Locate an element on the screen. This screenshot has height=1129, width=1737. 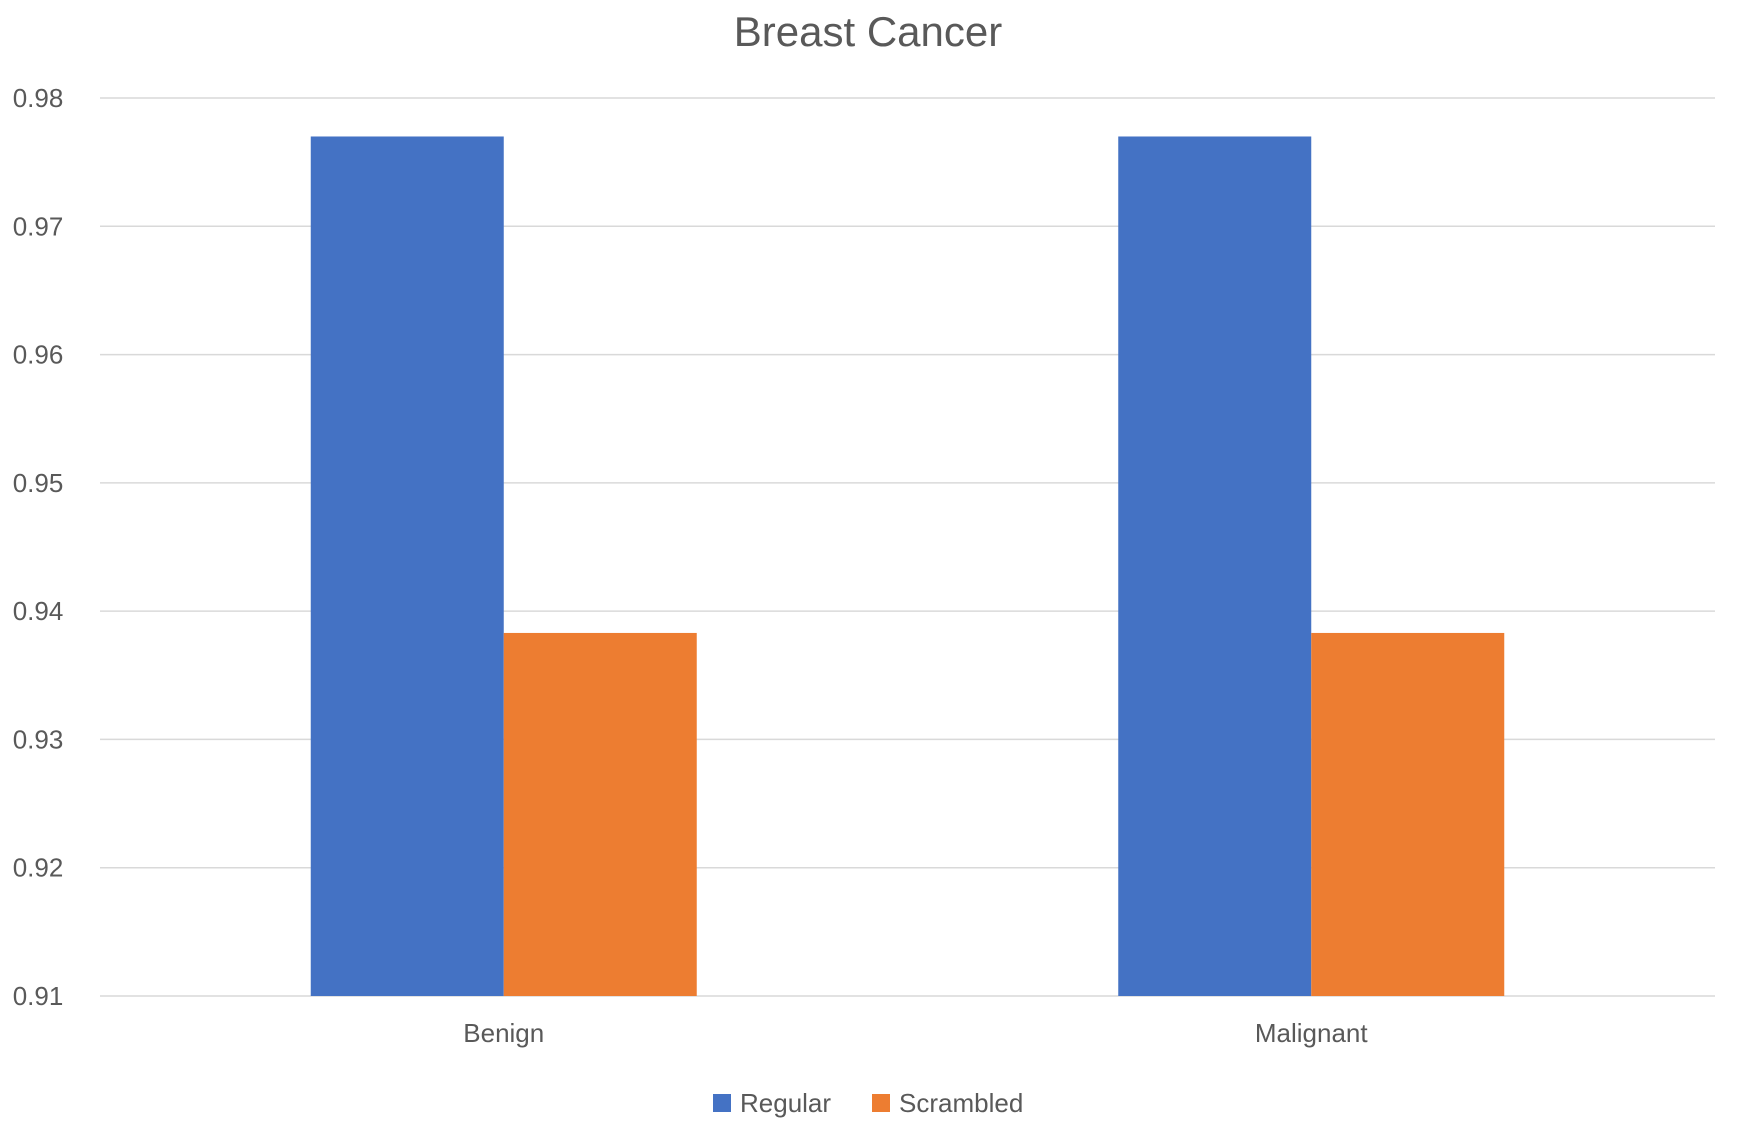
y-axis-tick-labels: 0.91 0.92 0.93 0.94 0.95 0.96 0.97 0.98 is located at coordinates (38, 547).